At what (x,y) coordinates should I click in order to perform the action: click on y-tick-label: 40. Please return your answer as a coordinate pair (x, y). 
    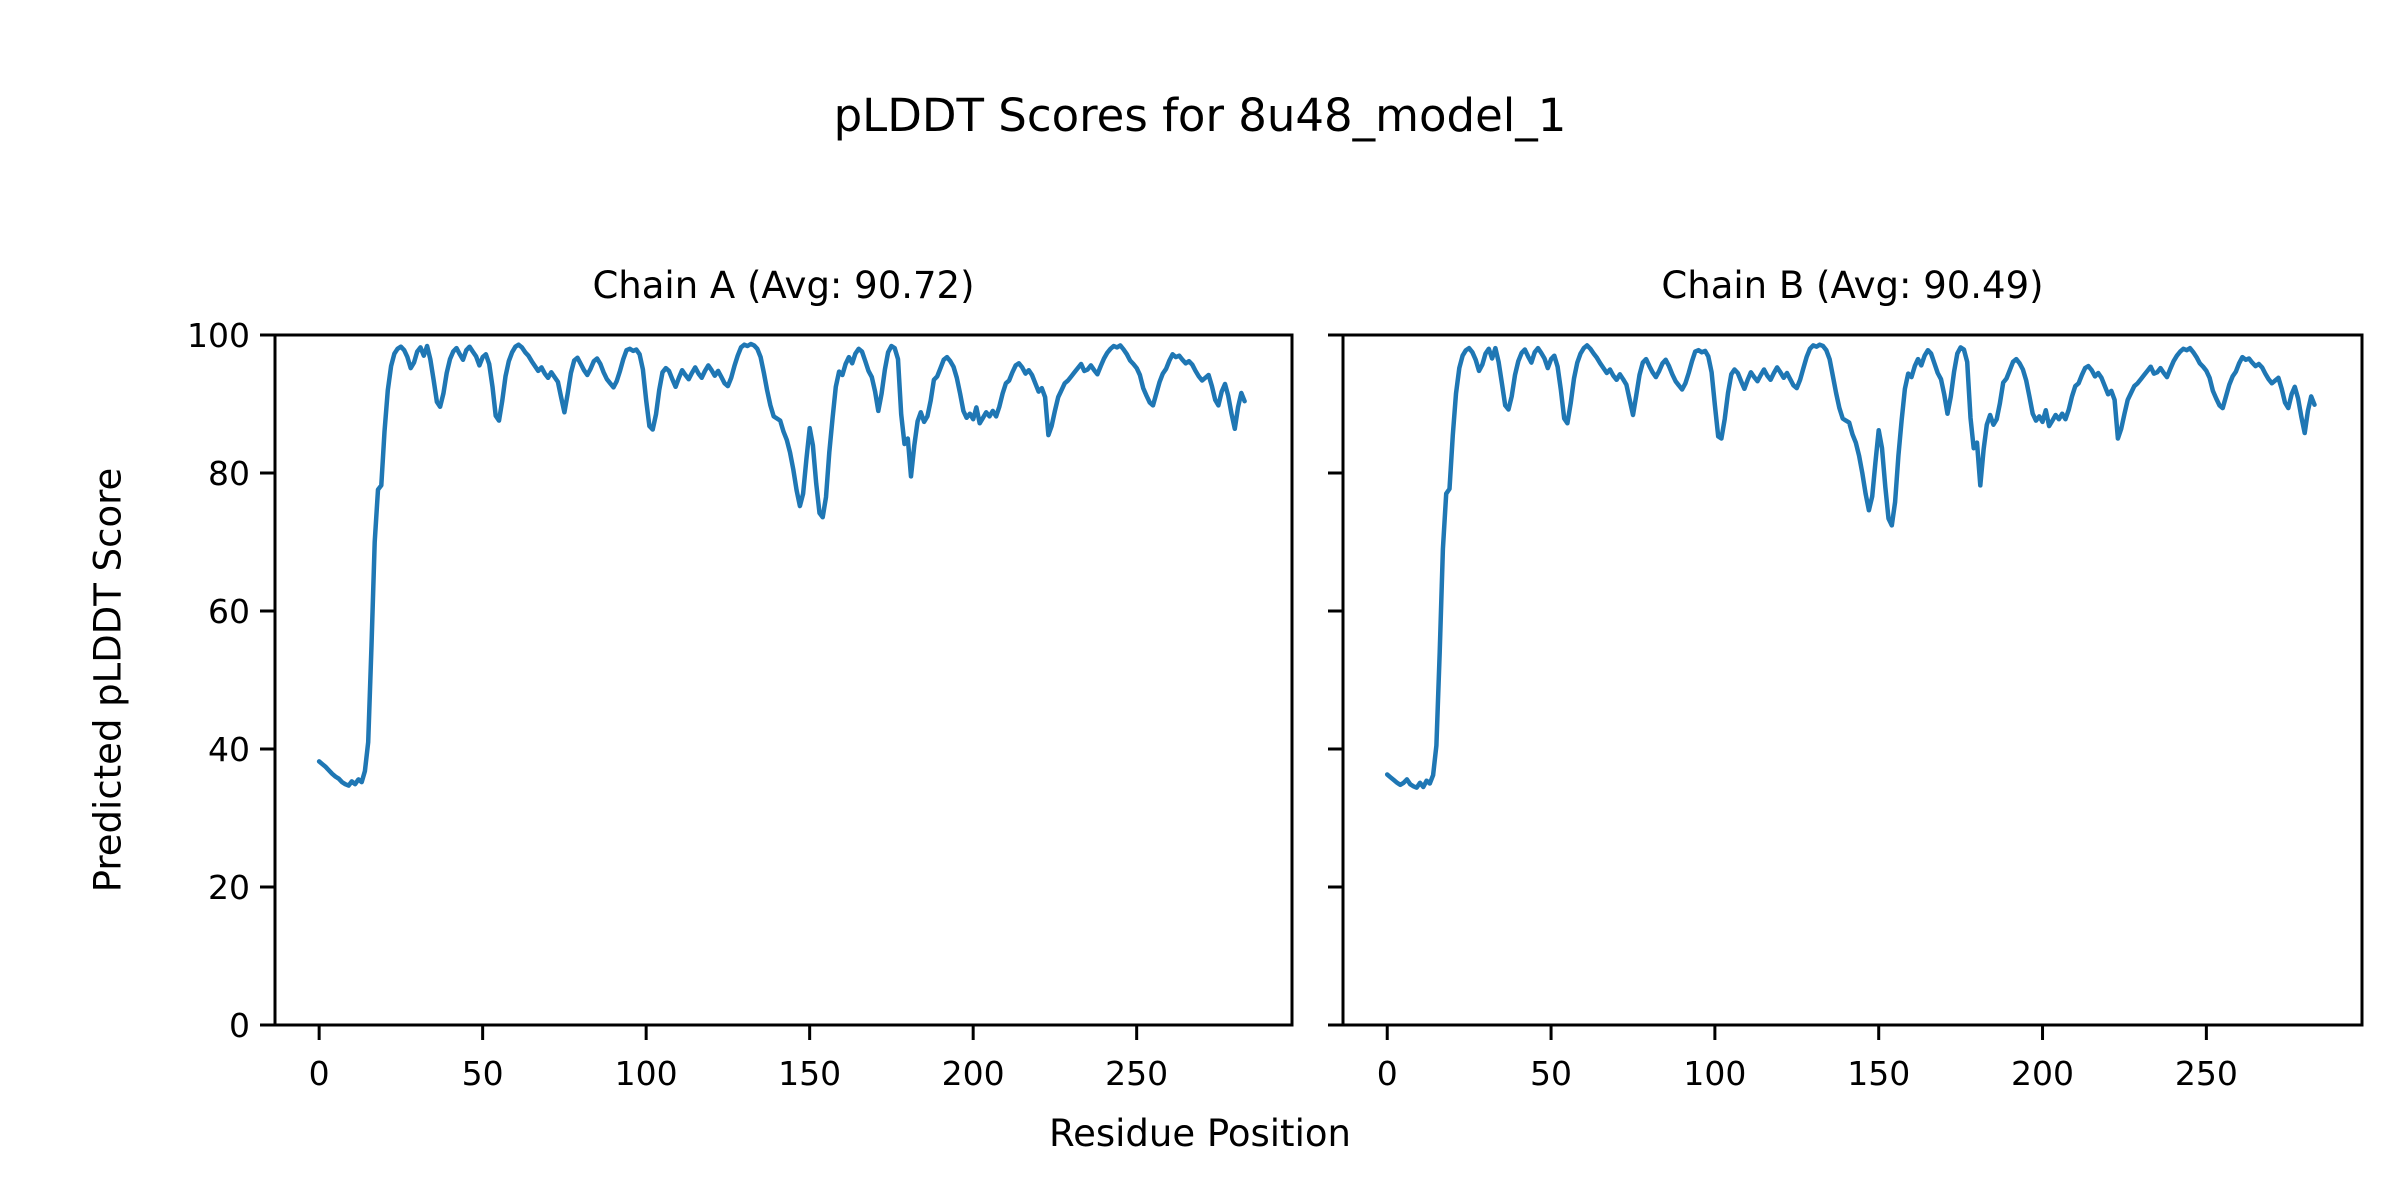
    Looking at the image, I should click on (229, 749).